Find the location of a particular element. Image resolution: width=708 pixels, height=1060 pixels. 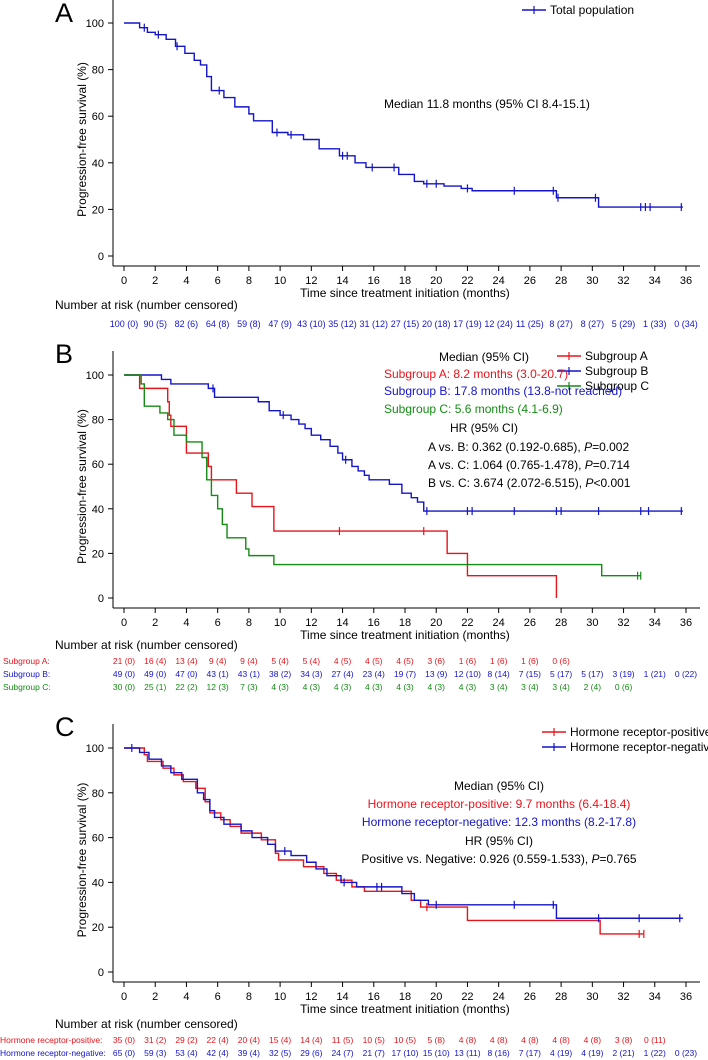

risk-cell: 0 (6) is located at coordinates (561, 661).